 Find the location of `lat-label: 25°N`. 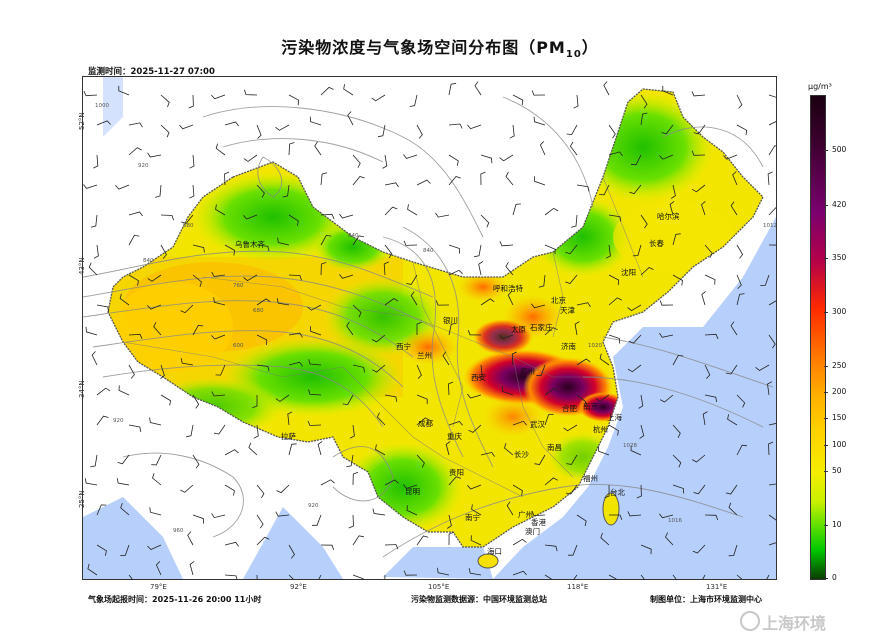

lat-label: 25°N is located at coordinates (82, 499).